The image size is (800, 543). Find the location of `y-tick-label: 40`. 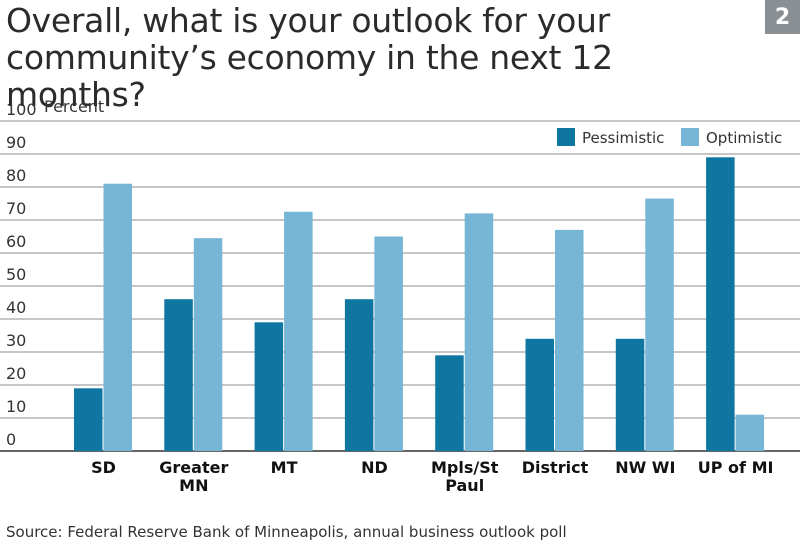

y-tick-label: 40 is located at coordinates (16, 307).